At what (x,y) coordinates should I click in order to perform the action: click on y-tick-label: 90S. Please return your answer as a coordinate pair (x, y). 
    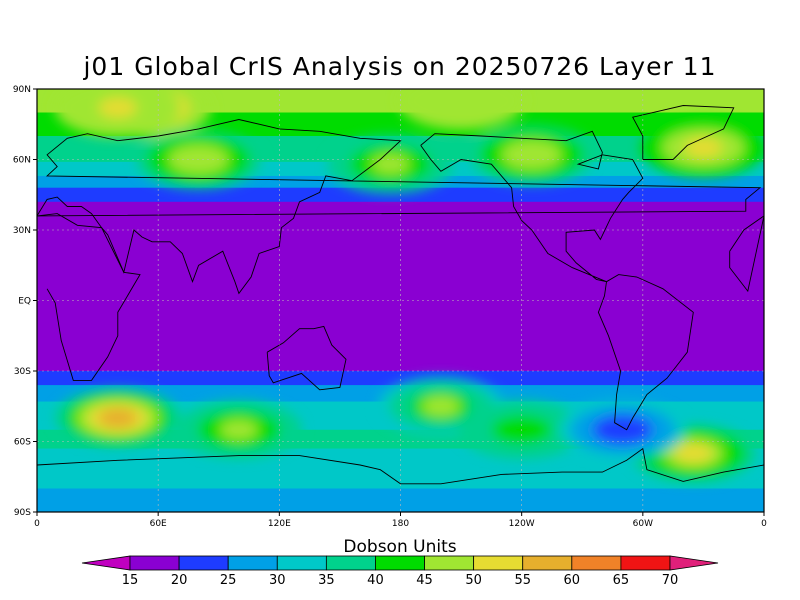
    Looking at the image, I should click on (22, 513).